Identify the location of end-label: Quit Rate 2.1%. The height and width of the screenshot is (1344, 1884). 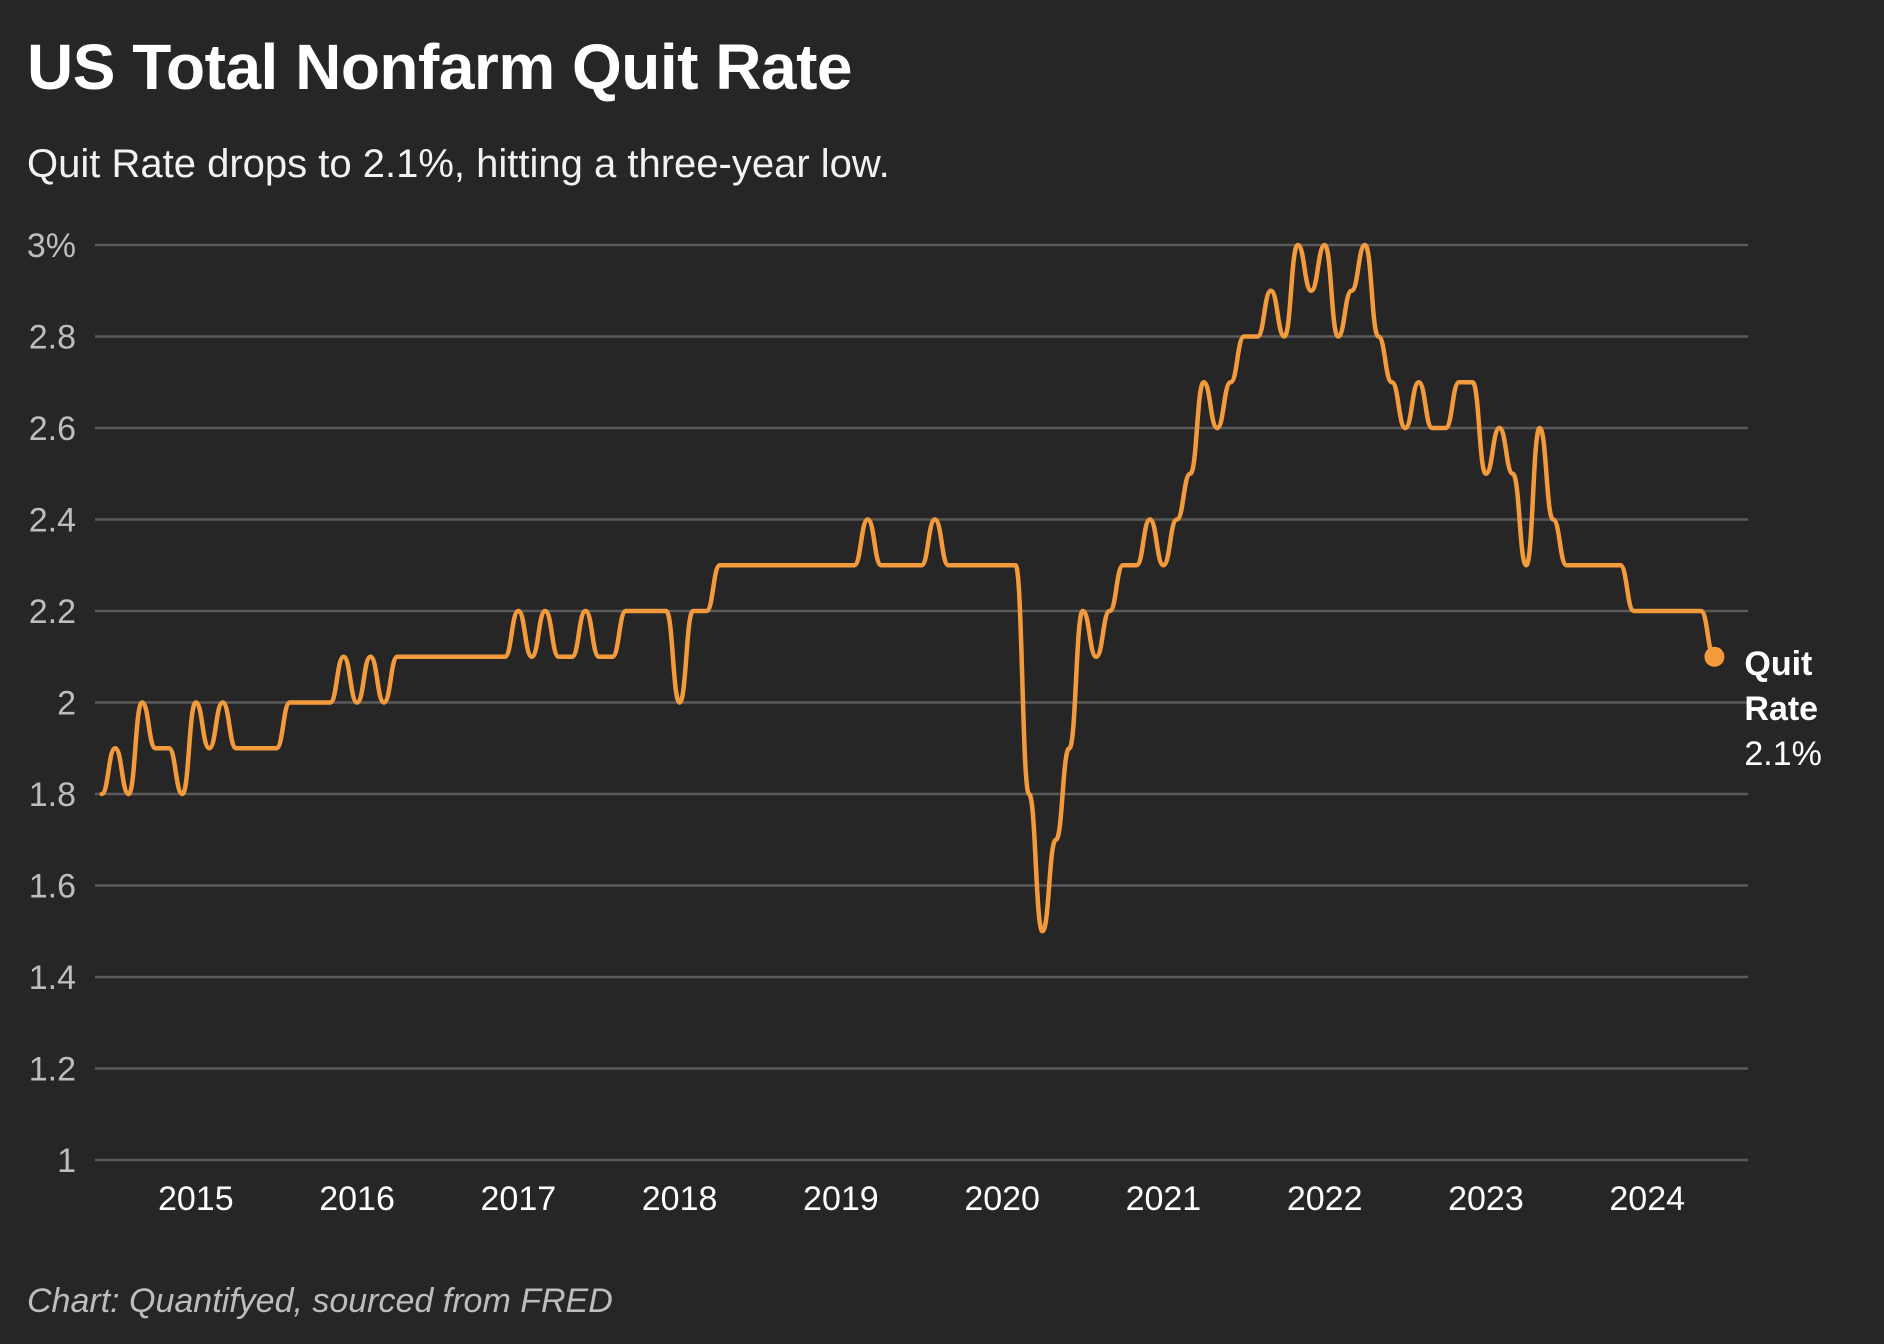
(1783, 709).